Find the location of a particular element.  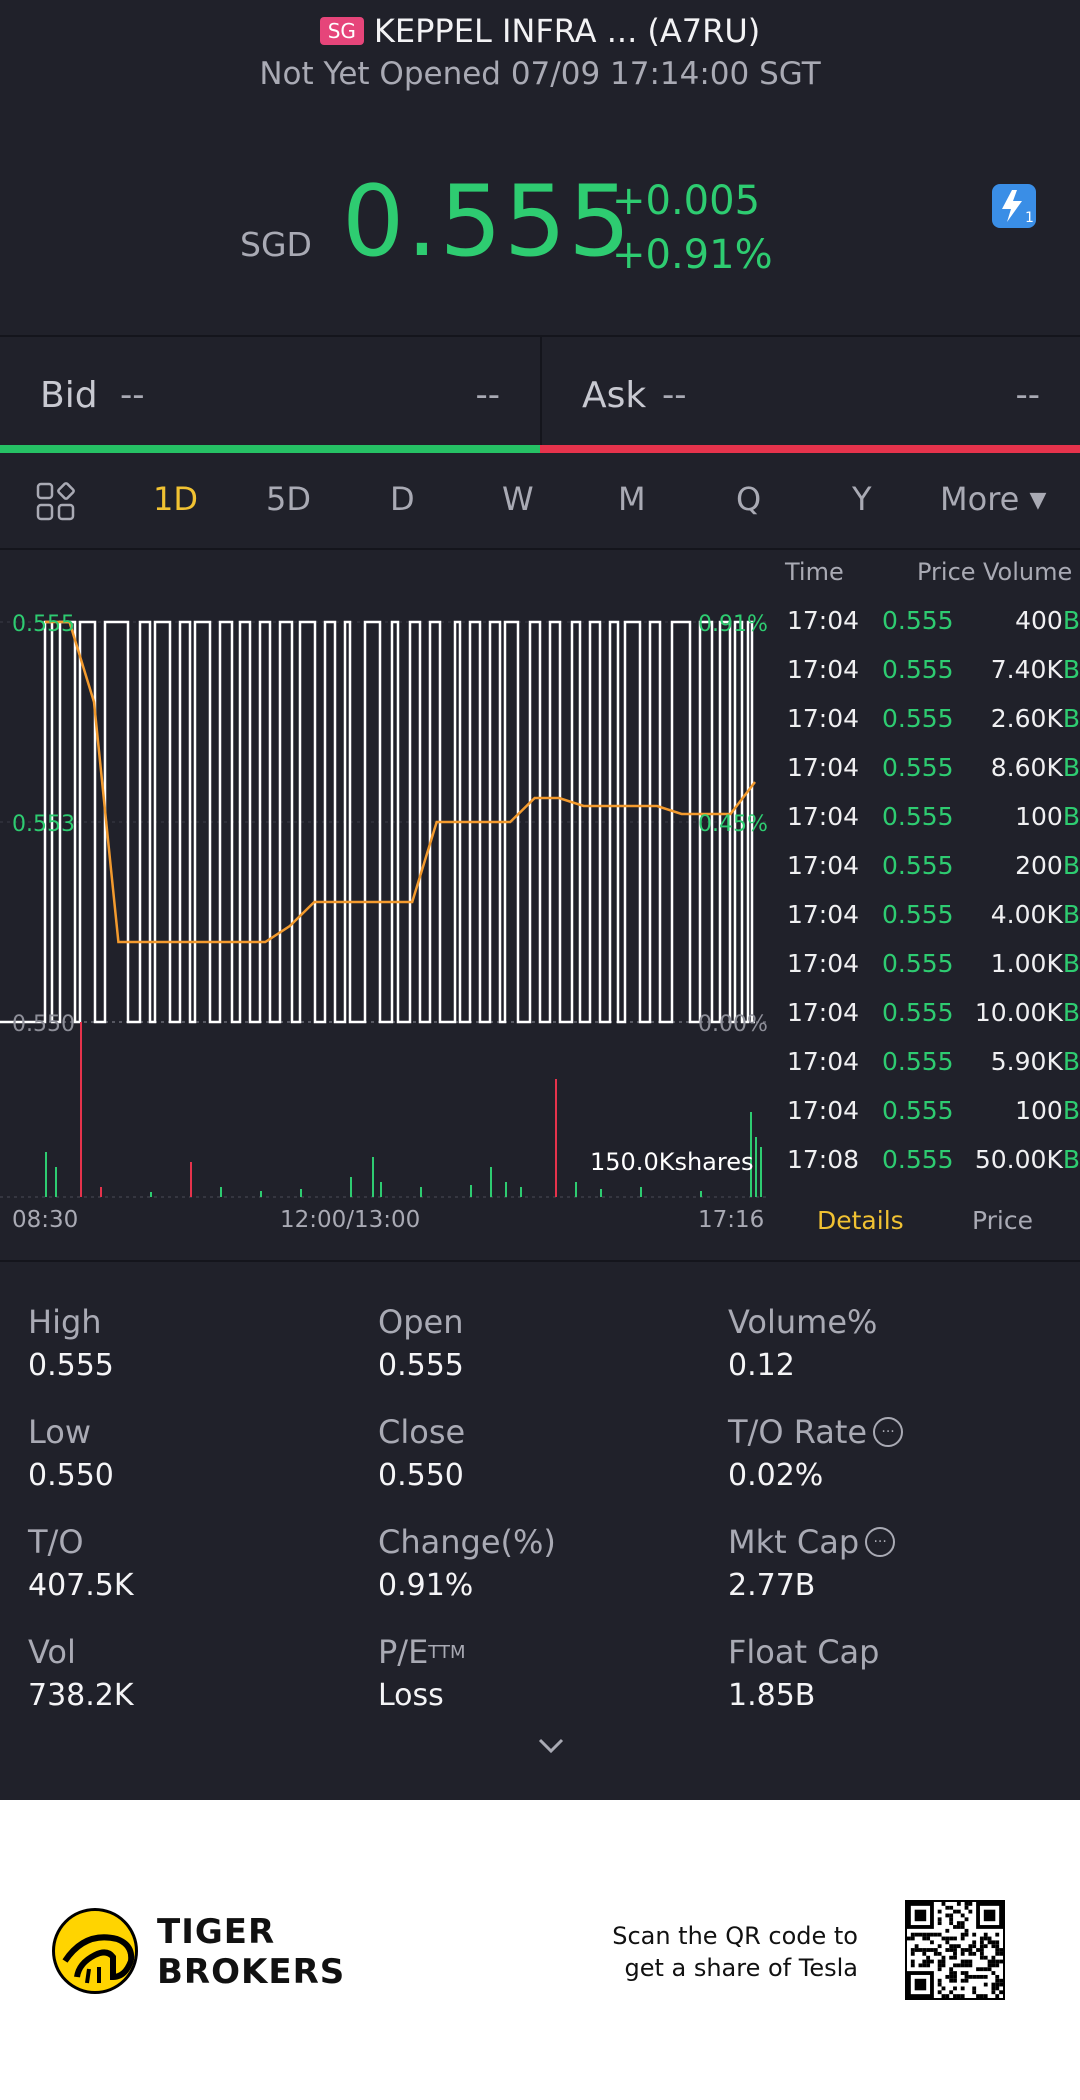

tiger-logo-icon is located at coordinates (95, 1951).